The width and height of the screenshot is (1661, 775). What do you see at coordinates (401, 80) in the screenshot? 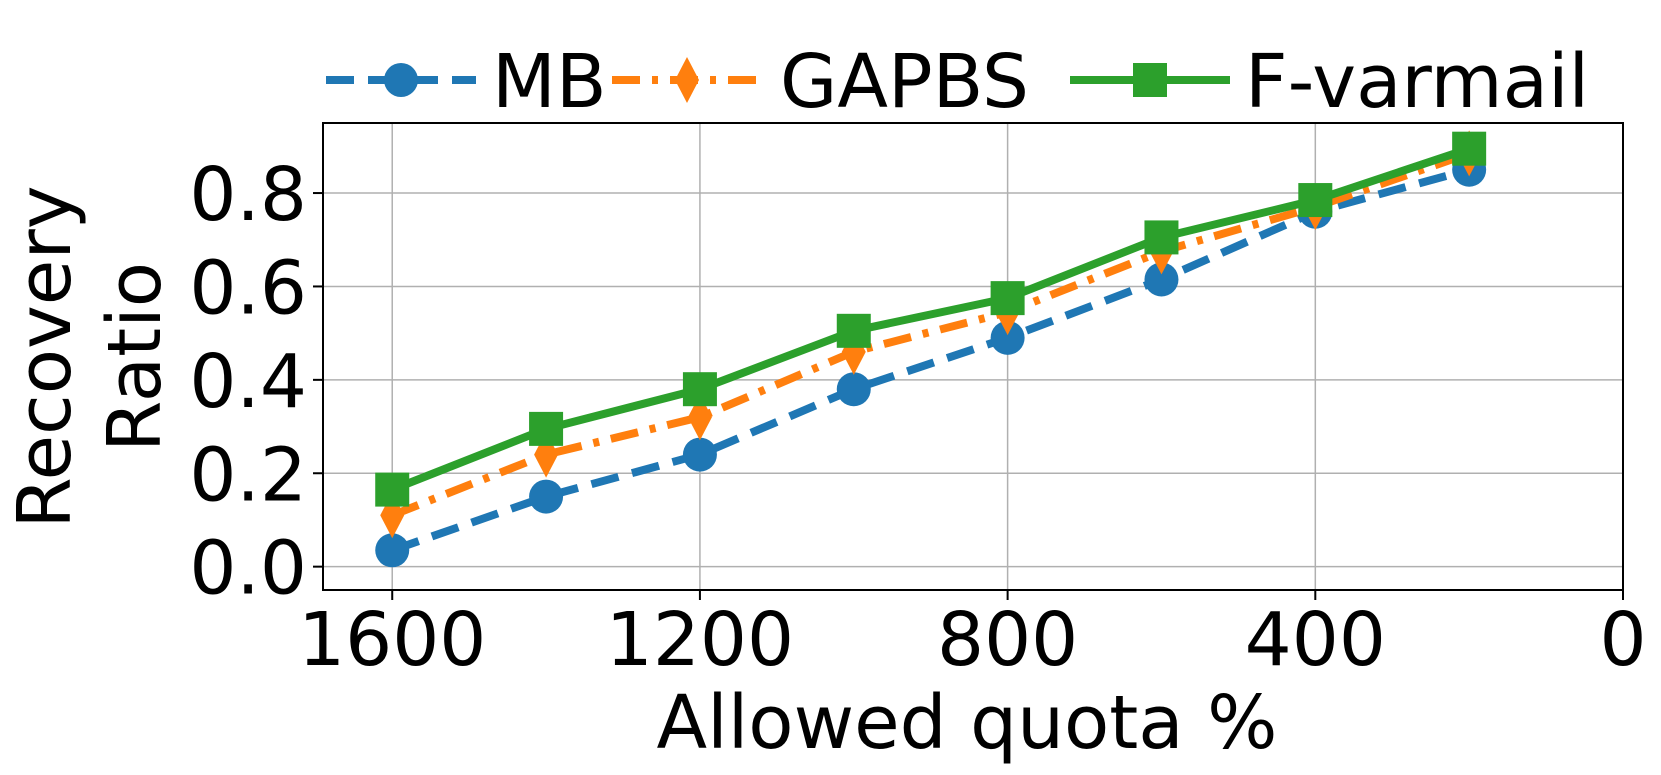
I see `legend-marker-mb` at bounding box center [401, 80].